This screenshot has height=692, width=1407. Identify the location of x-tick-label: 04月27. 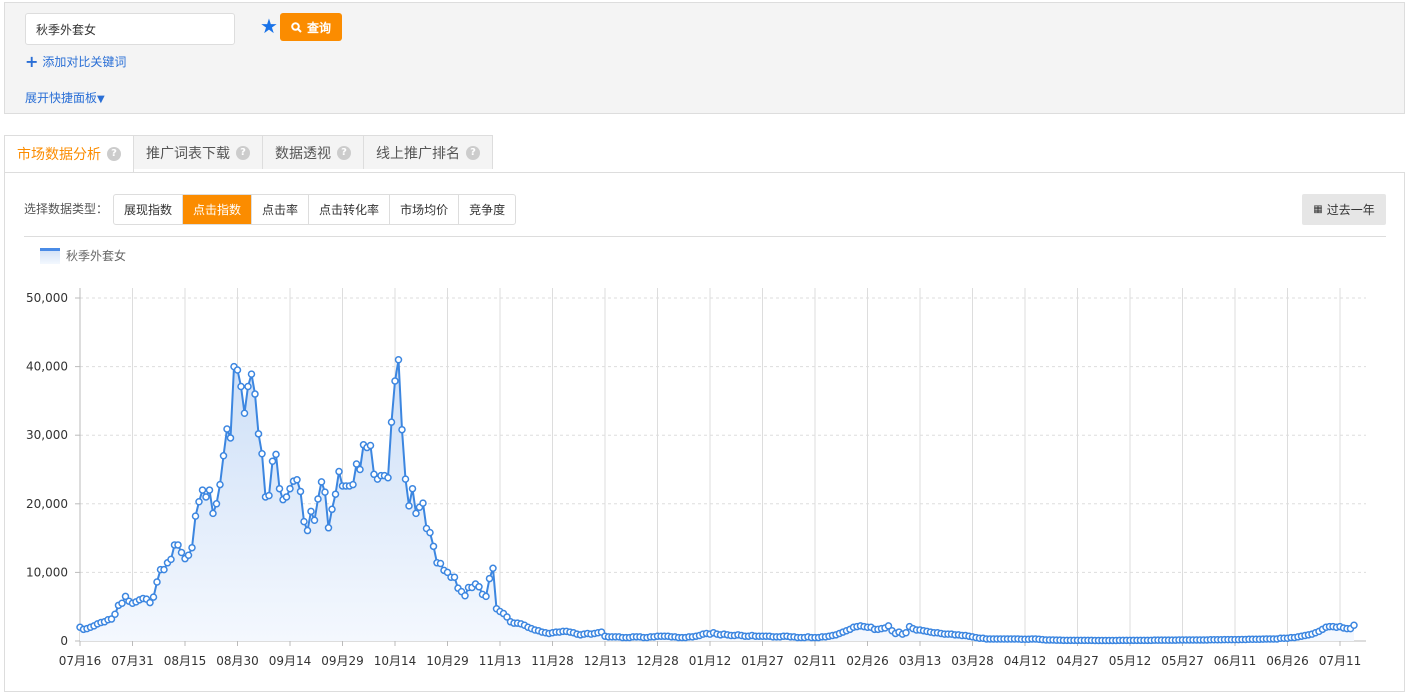
(1077, 661).